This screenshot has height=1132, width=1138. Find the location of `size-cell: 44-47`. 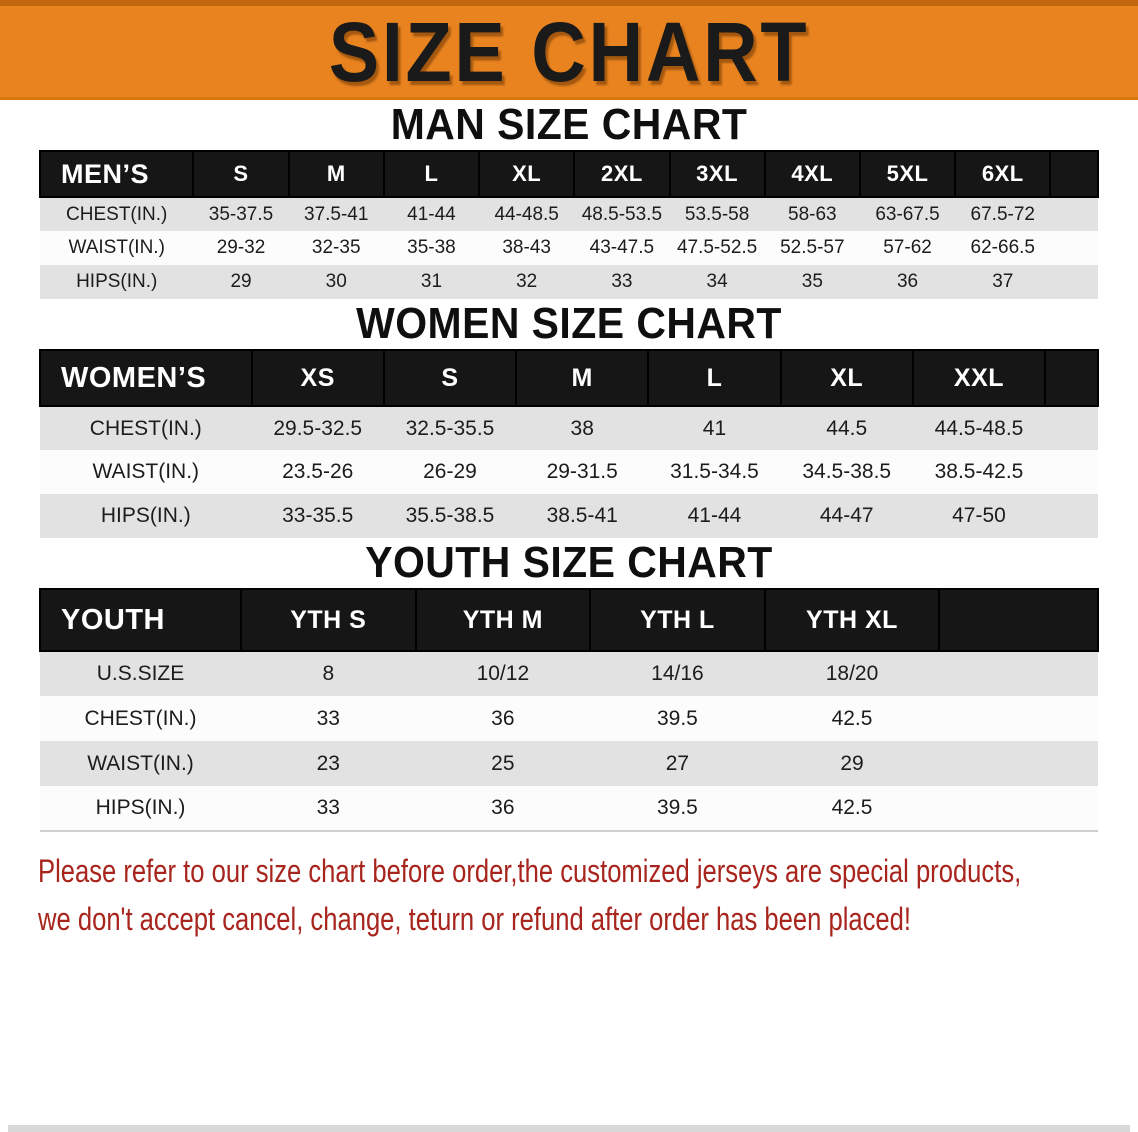

size-cell: 44-47 is located at coordinates (846, 516).